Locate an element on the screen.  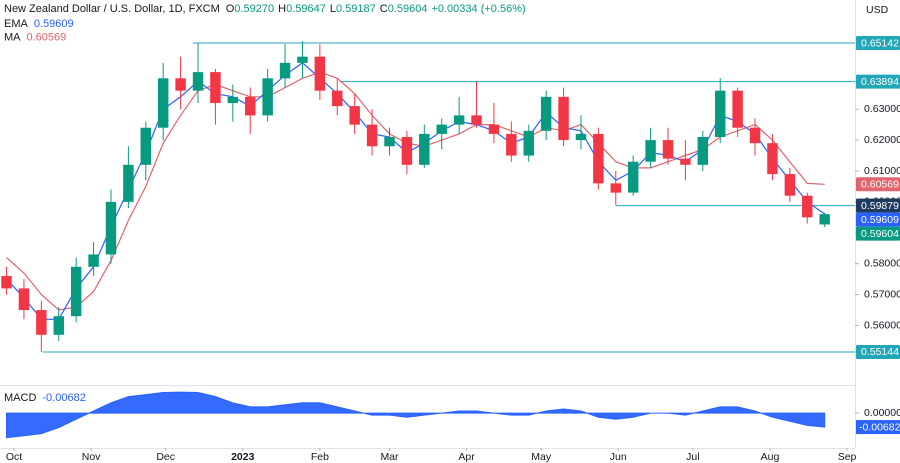
x-tick-label: Dec is located at coordinates (165, 457).